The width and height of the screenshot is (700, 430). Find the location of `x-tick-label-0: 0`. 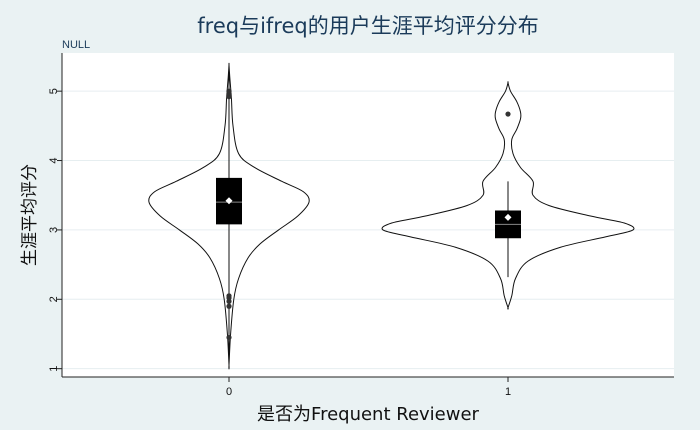

x-tick-label-0: 0 is located at coordinates (229, 392).